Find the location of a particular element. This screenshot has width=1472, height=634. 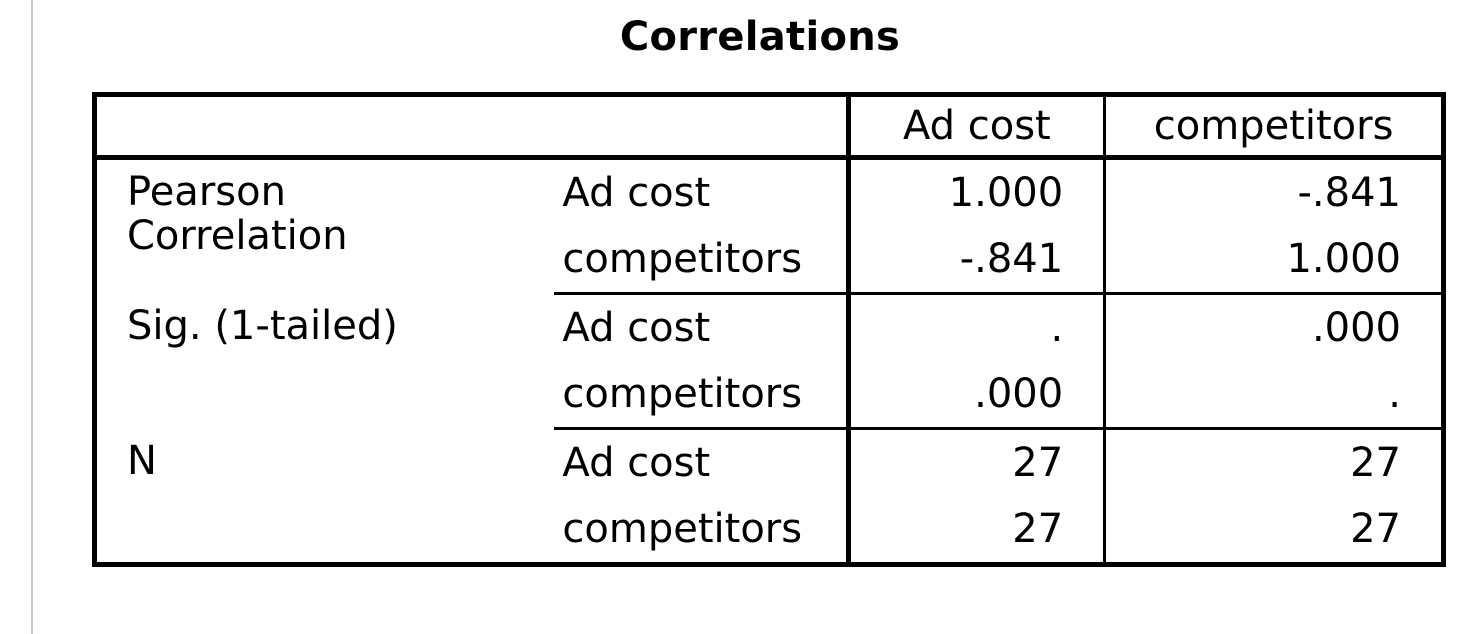

row-group-label: Pearson Correlation is located at coordinates (325, 226).